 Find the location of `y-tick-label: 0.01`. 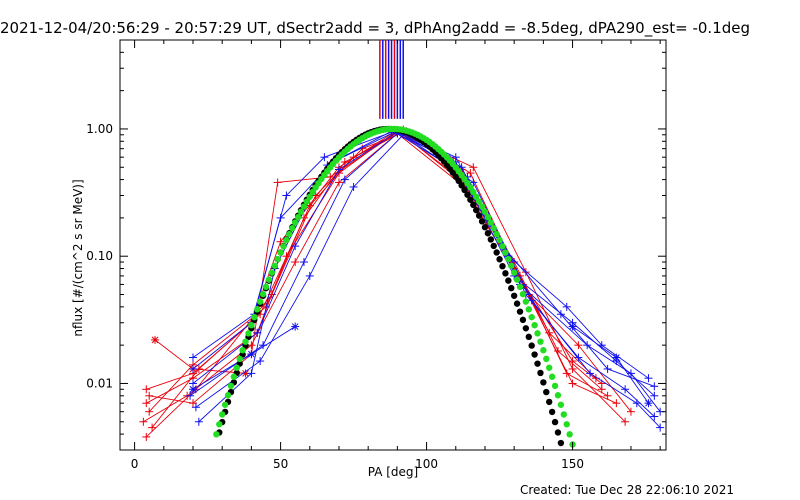

y-tick-label: 0.01 is located at coordinates (99, 383).